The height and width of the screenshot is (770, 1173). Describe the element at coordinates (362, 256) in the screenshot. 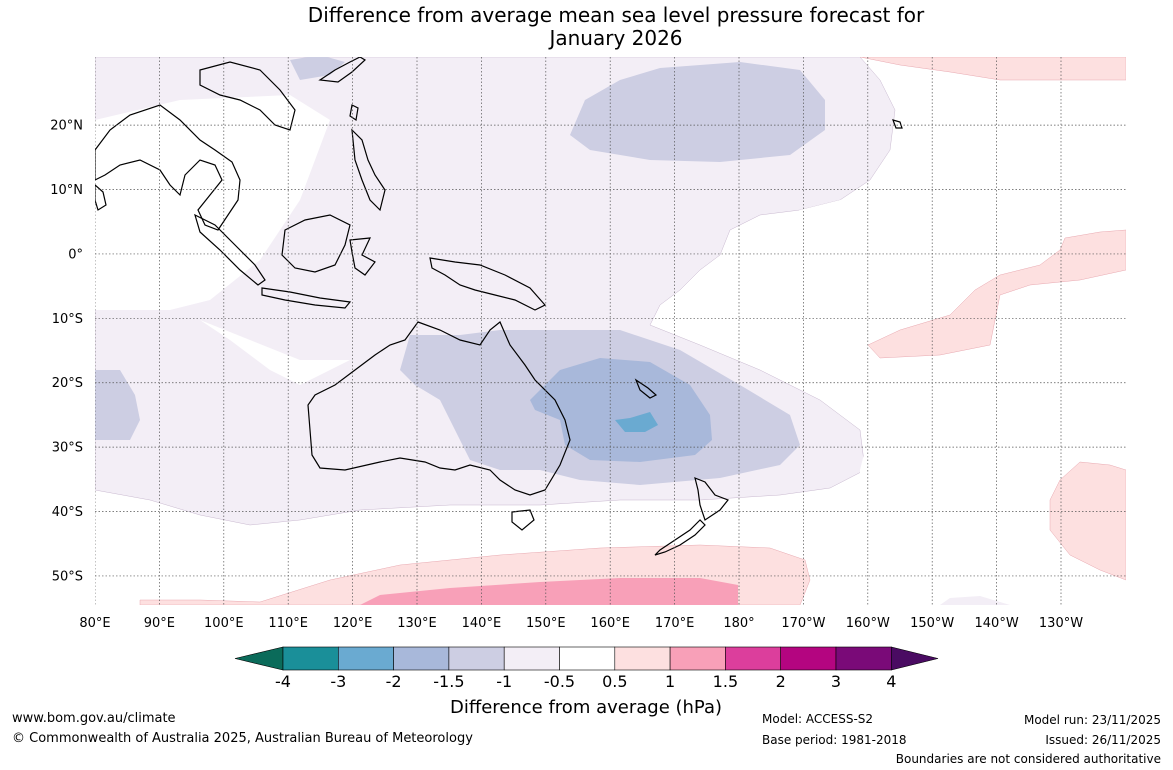

I see `sulawesi-outline` at that location.